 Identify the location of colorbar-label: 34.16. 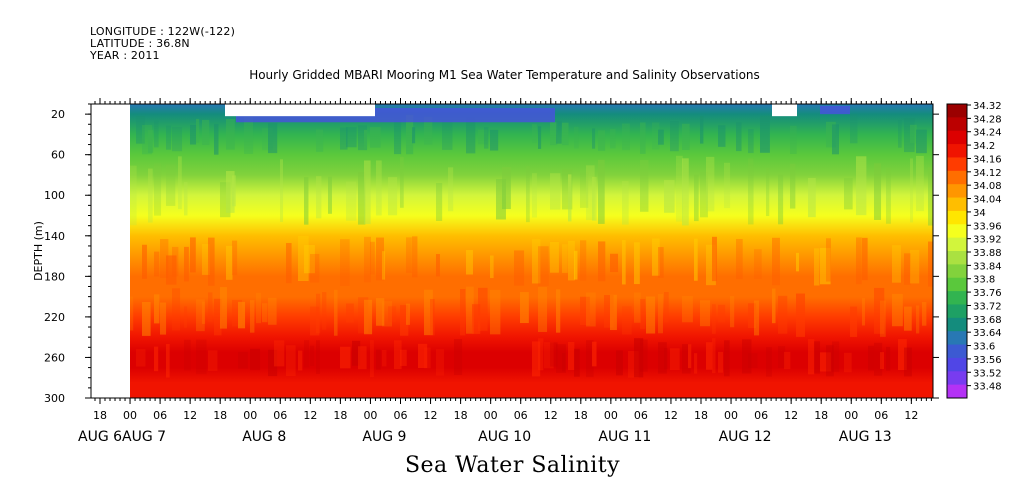
(987, 159).